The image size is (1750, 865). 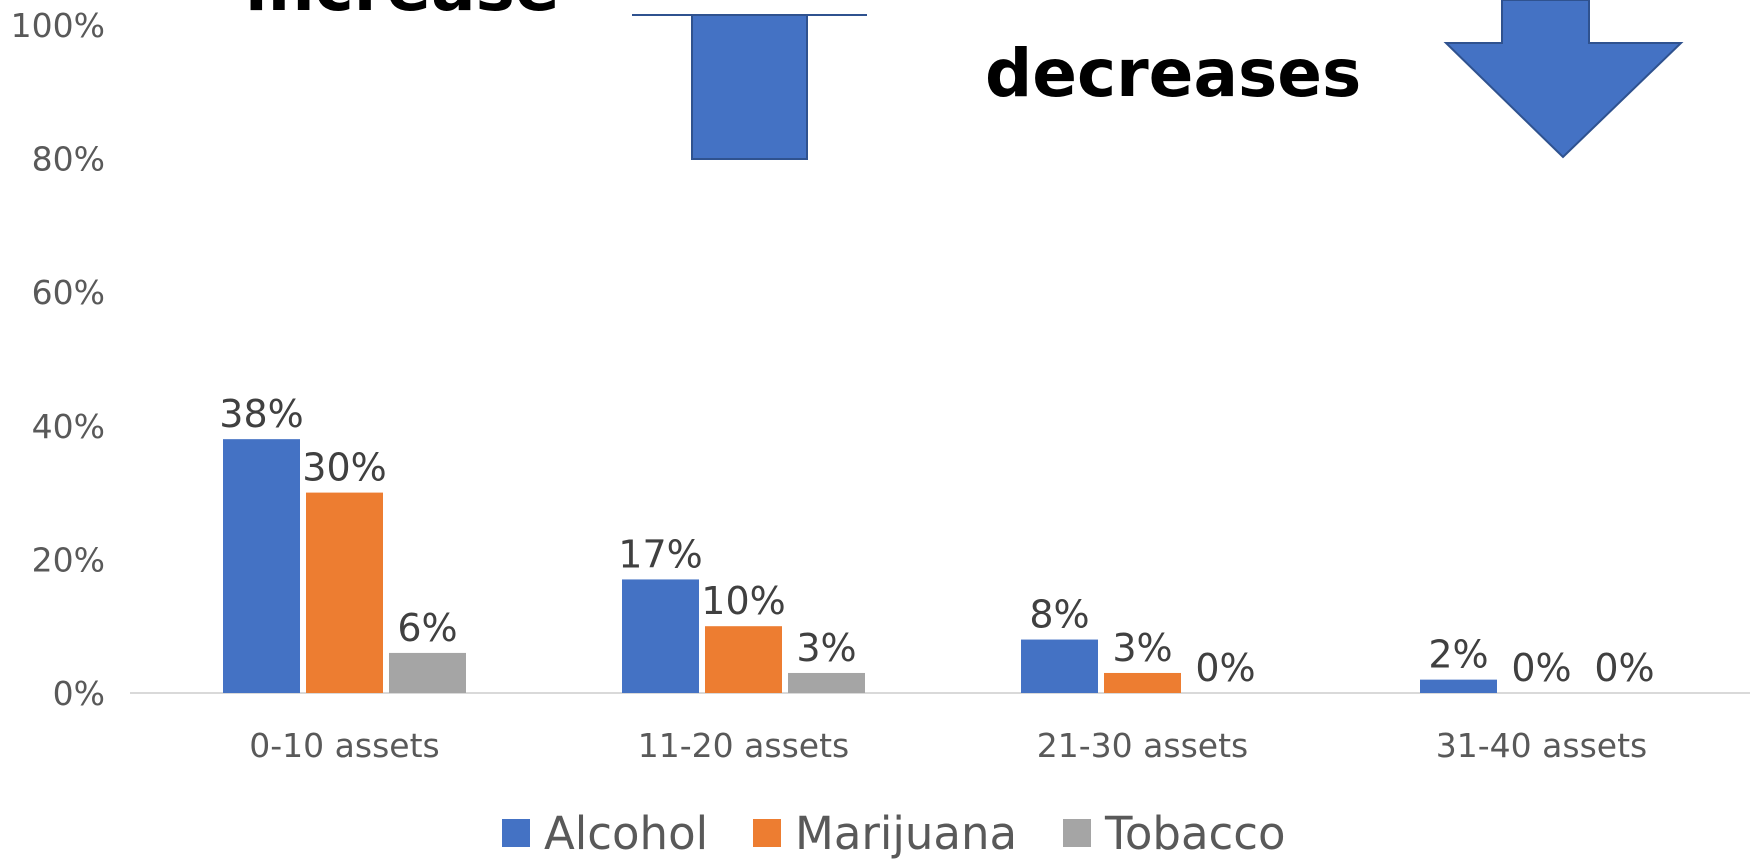 What do you see at coordinates (1173, 73) in the screenshot?
I see `decreases-annotation: decreases` at bounding box center [1173, 73].